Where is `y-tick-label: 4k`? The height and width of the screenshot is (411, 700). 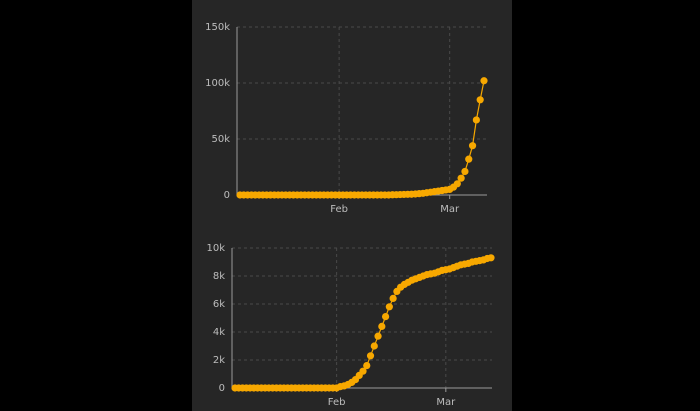
y-tick-label: 4k is located at coordinates (219, 332).